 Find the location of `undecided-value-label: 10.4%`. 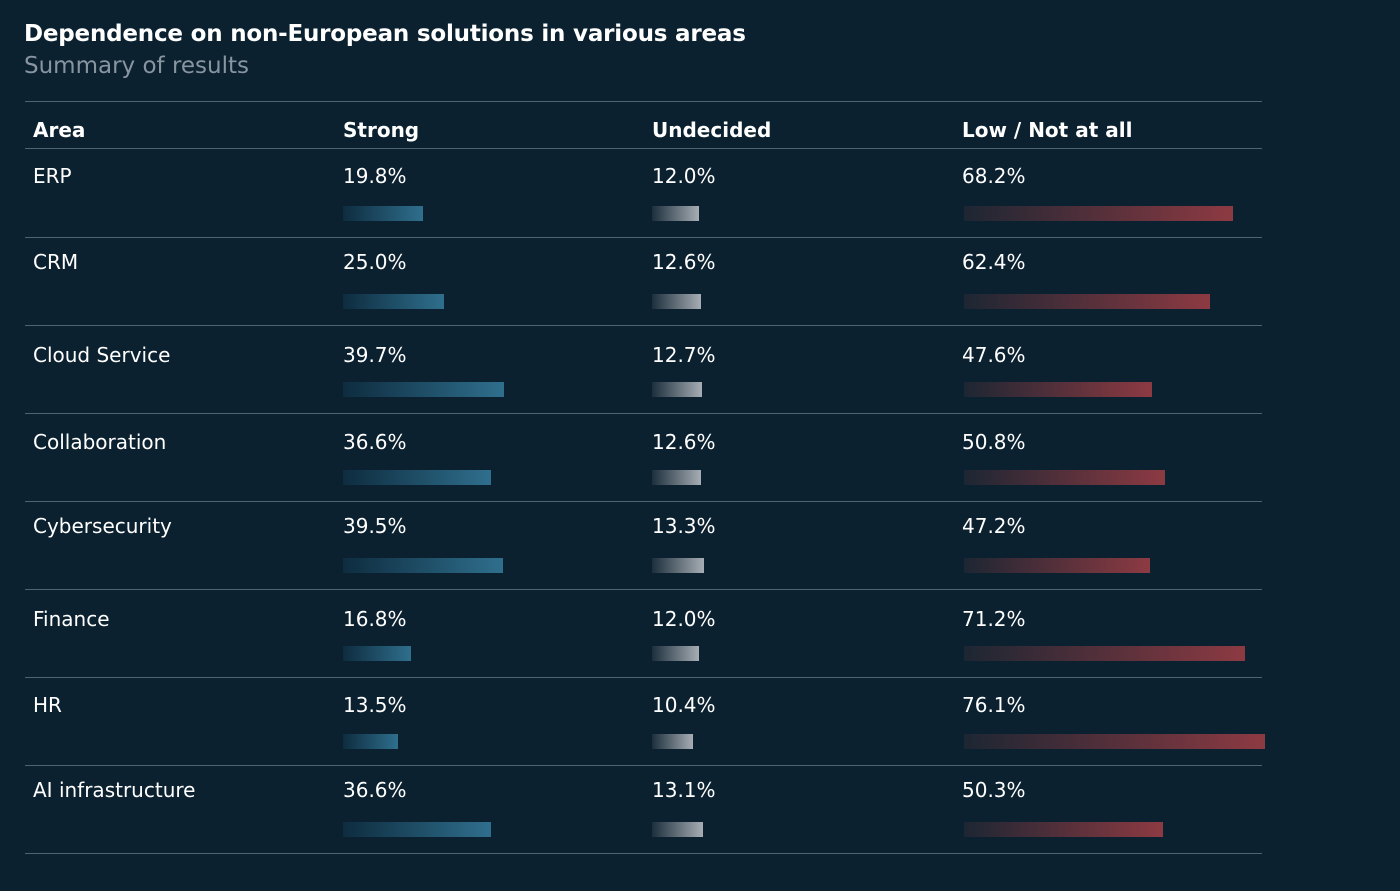

undecided-value-label: 10.4% is located at coordinates (684, 705).